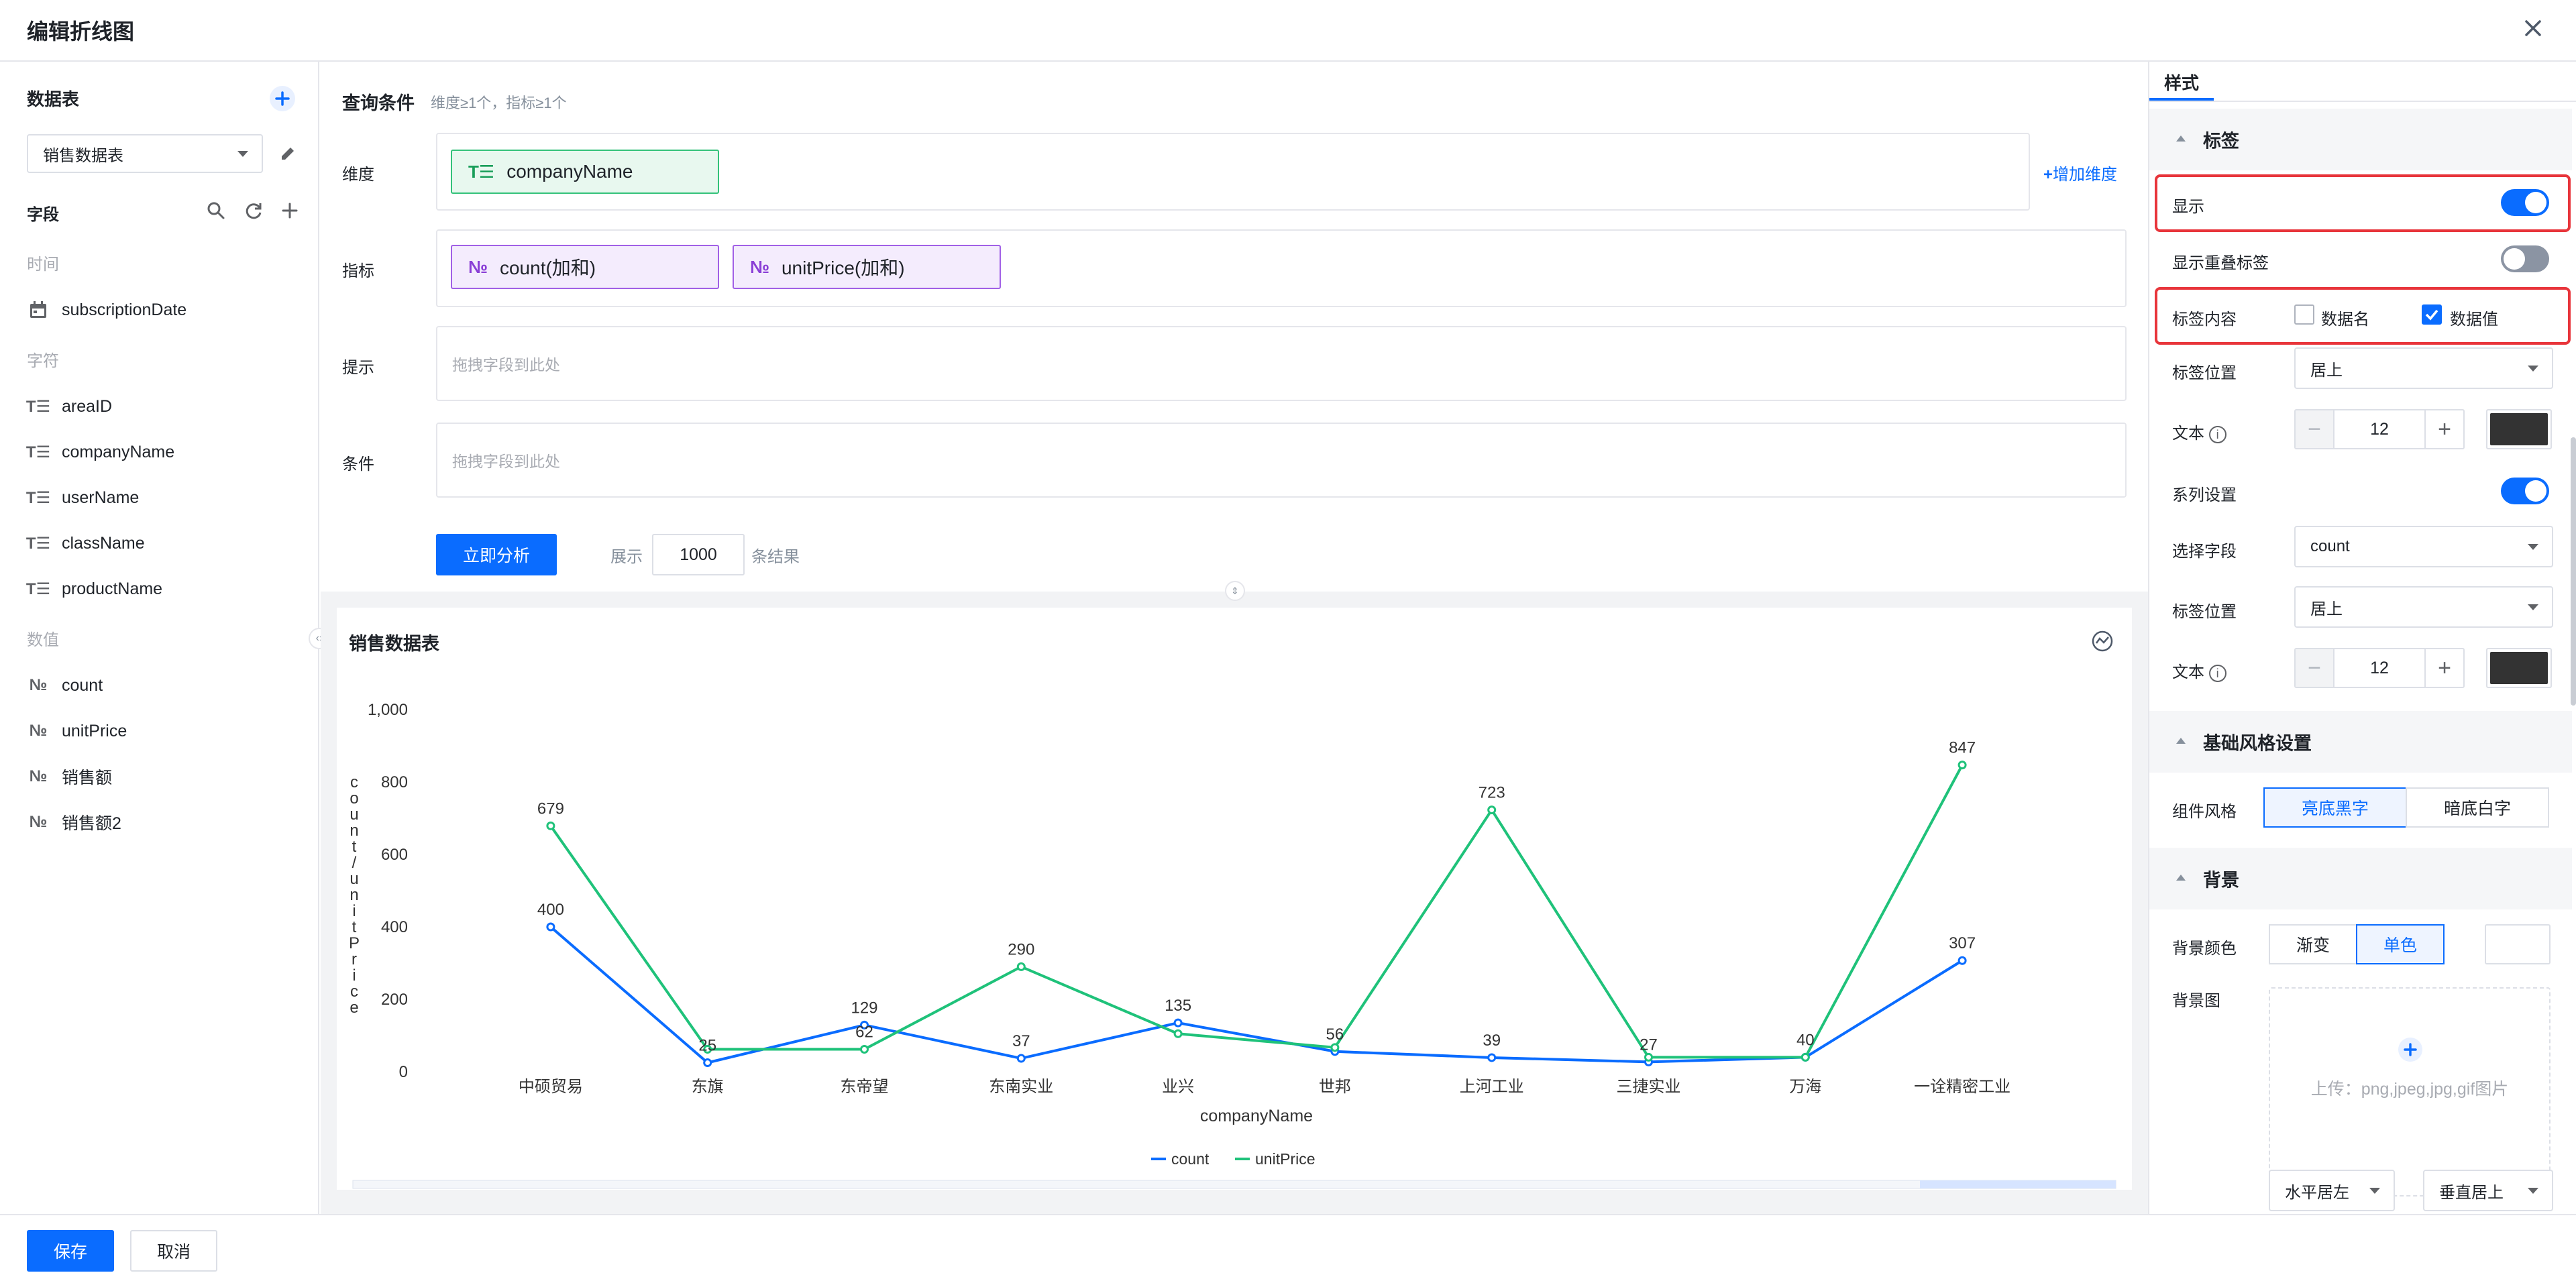  What do you see at coordinates (2080, 172) in the screenshot?
I see `add-dimension-link: +增加维度` at bounding box center [2080, 172].